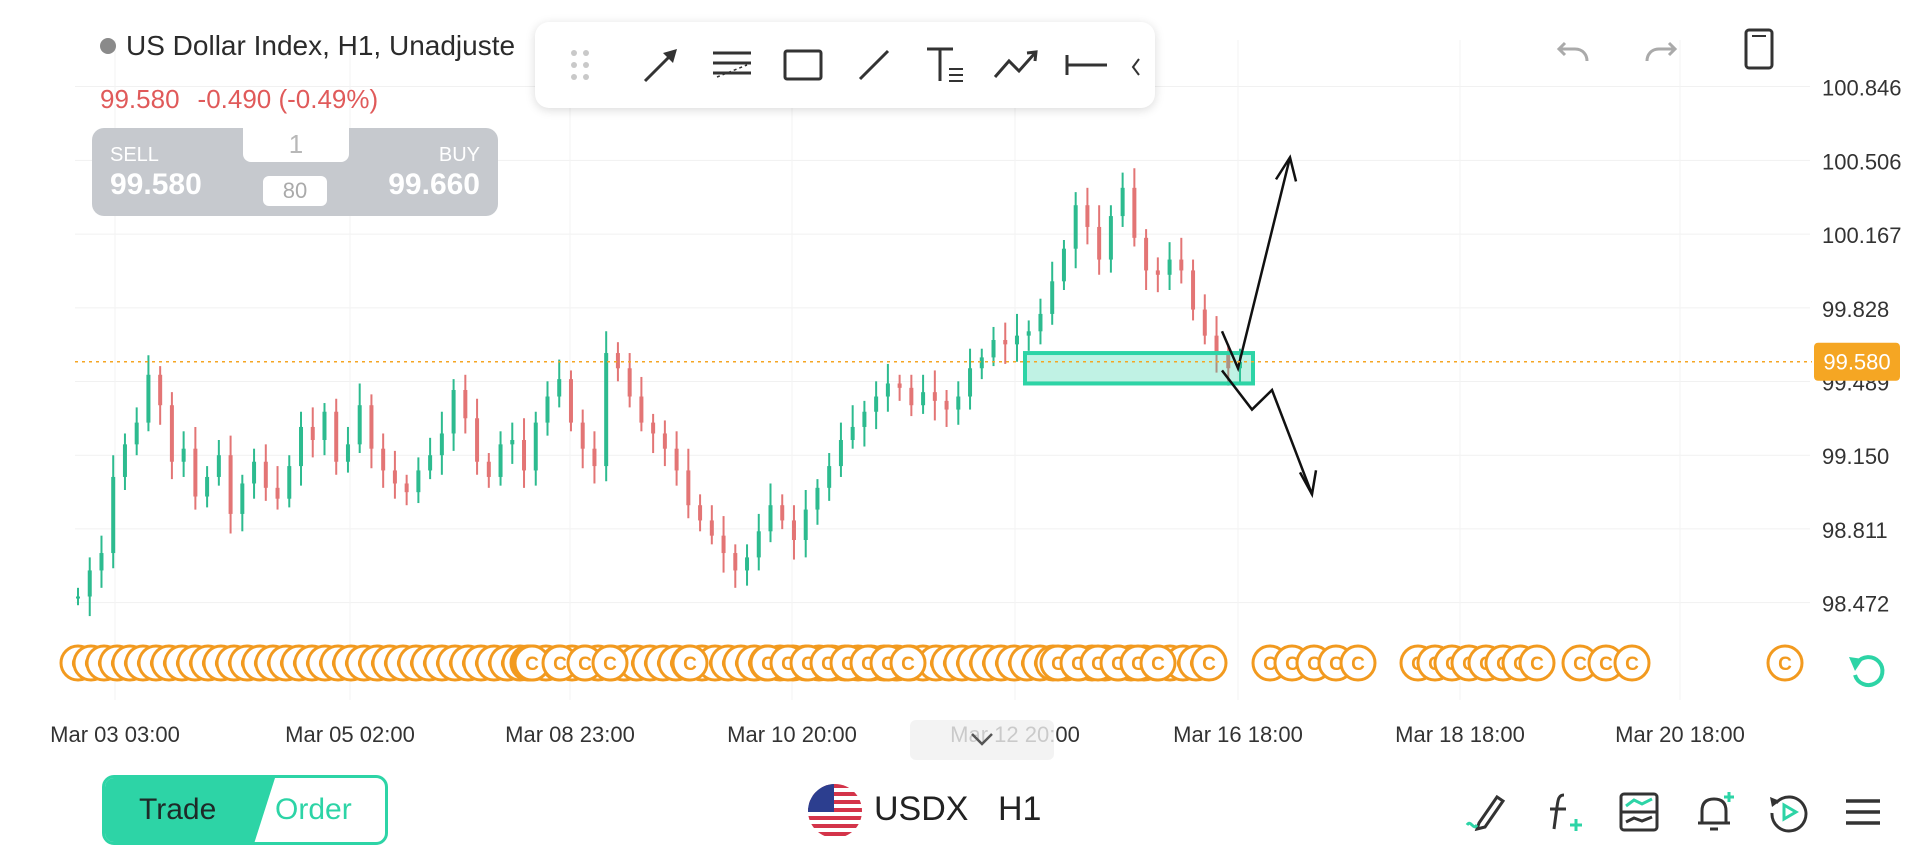  I want to click on undo-icon, so click(1573, 49).